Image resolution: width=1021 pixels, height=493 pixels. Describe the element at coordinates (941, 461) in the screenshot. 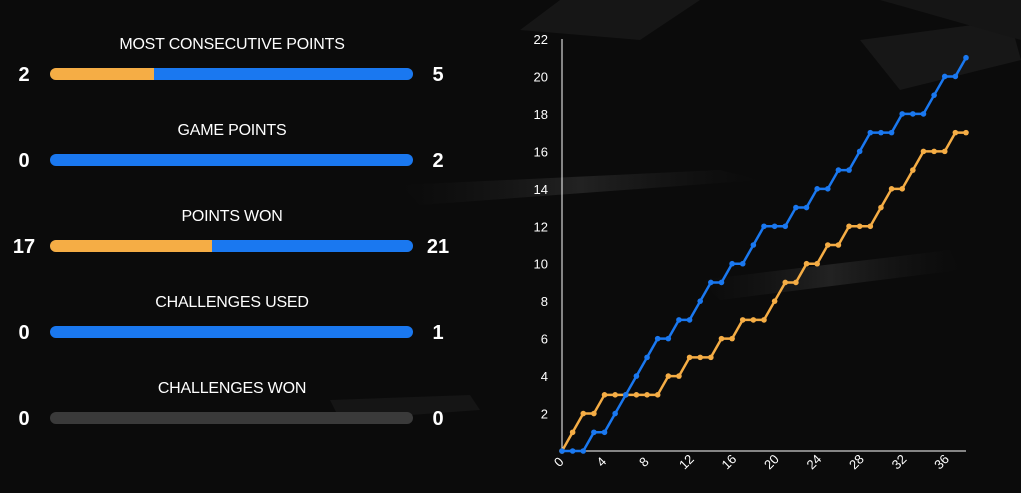

I see `x-tick-label: 36` at that location.